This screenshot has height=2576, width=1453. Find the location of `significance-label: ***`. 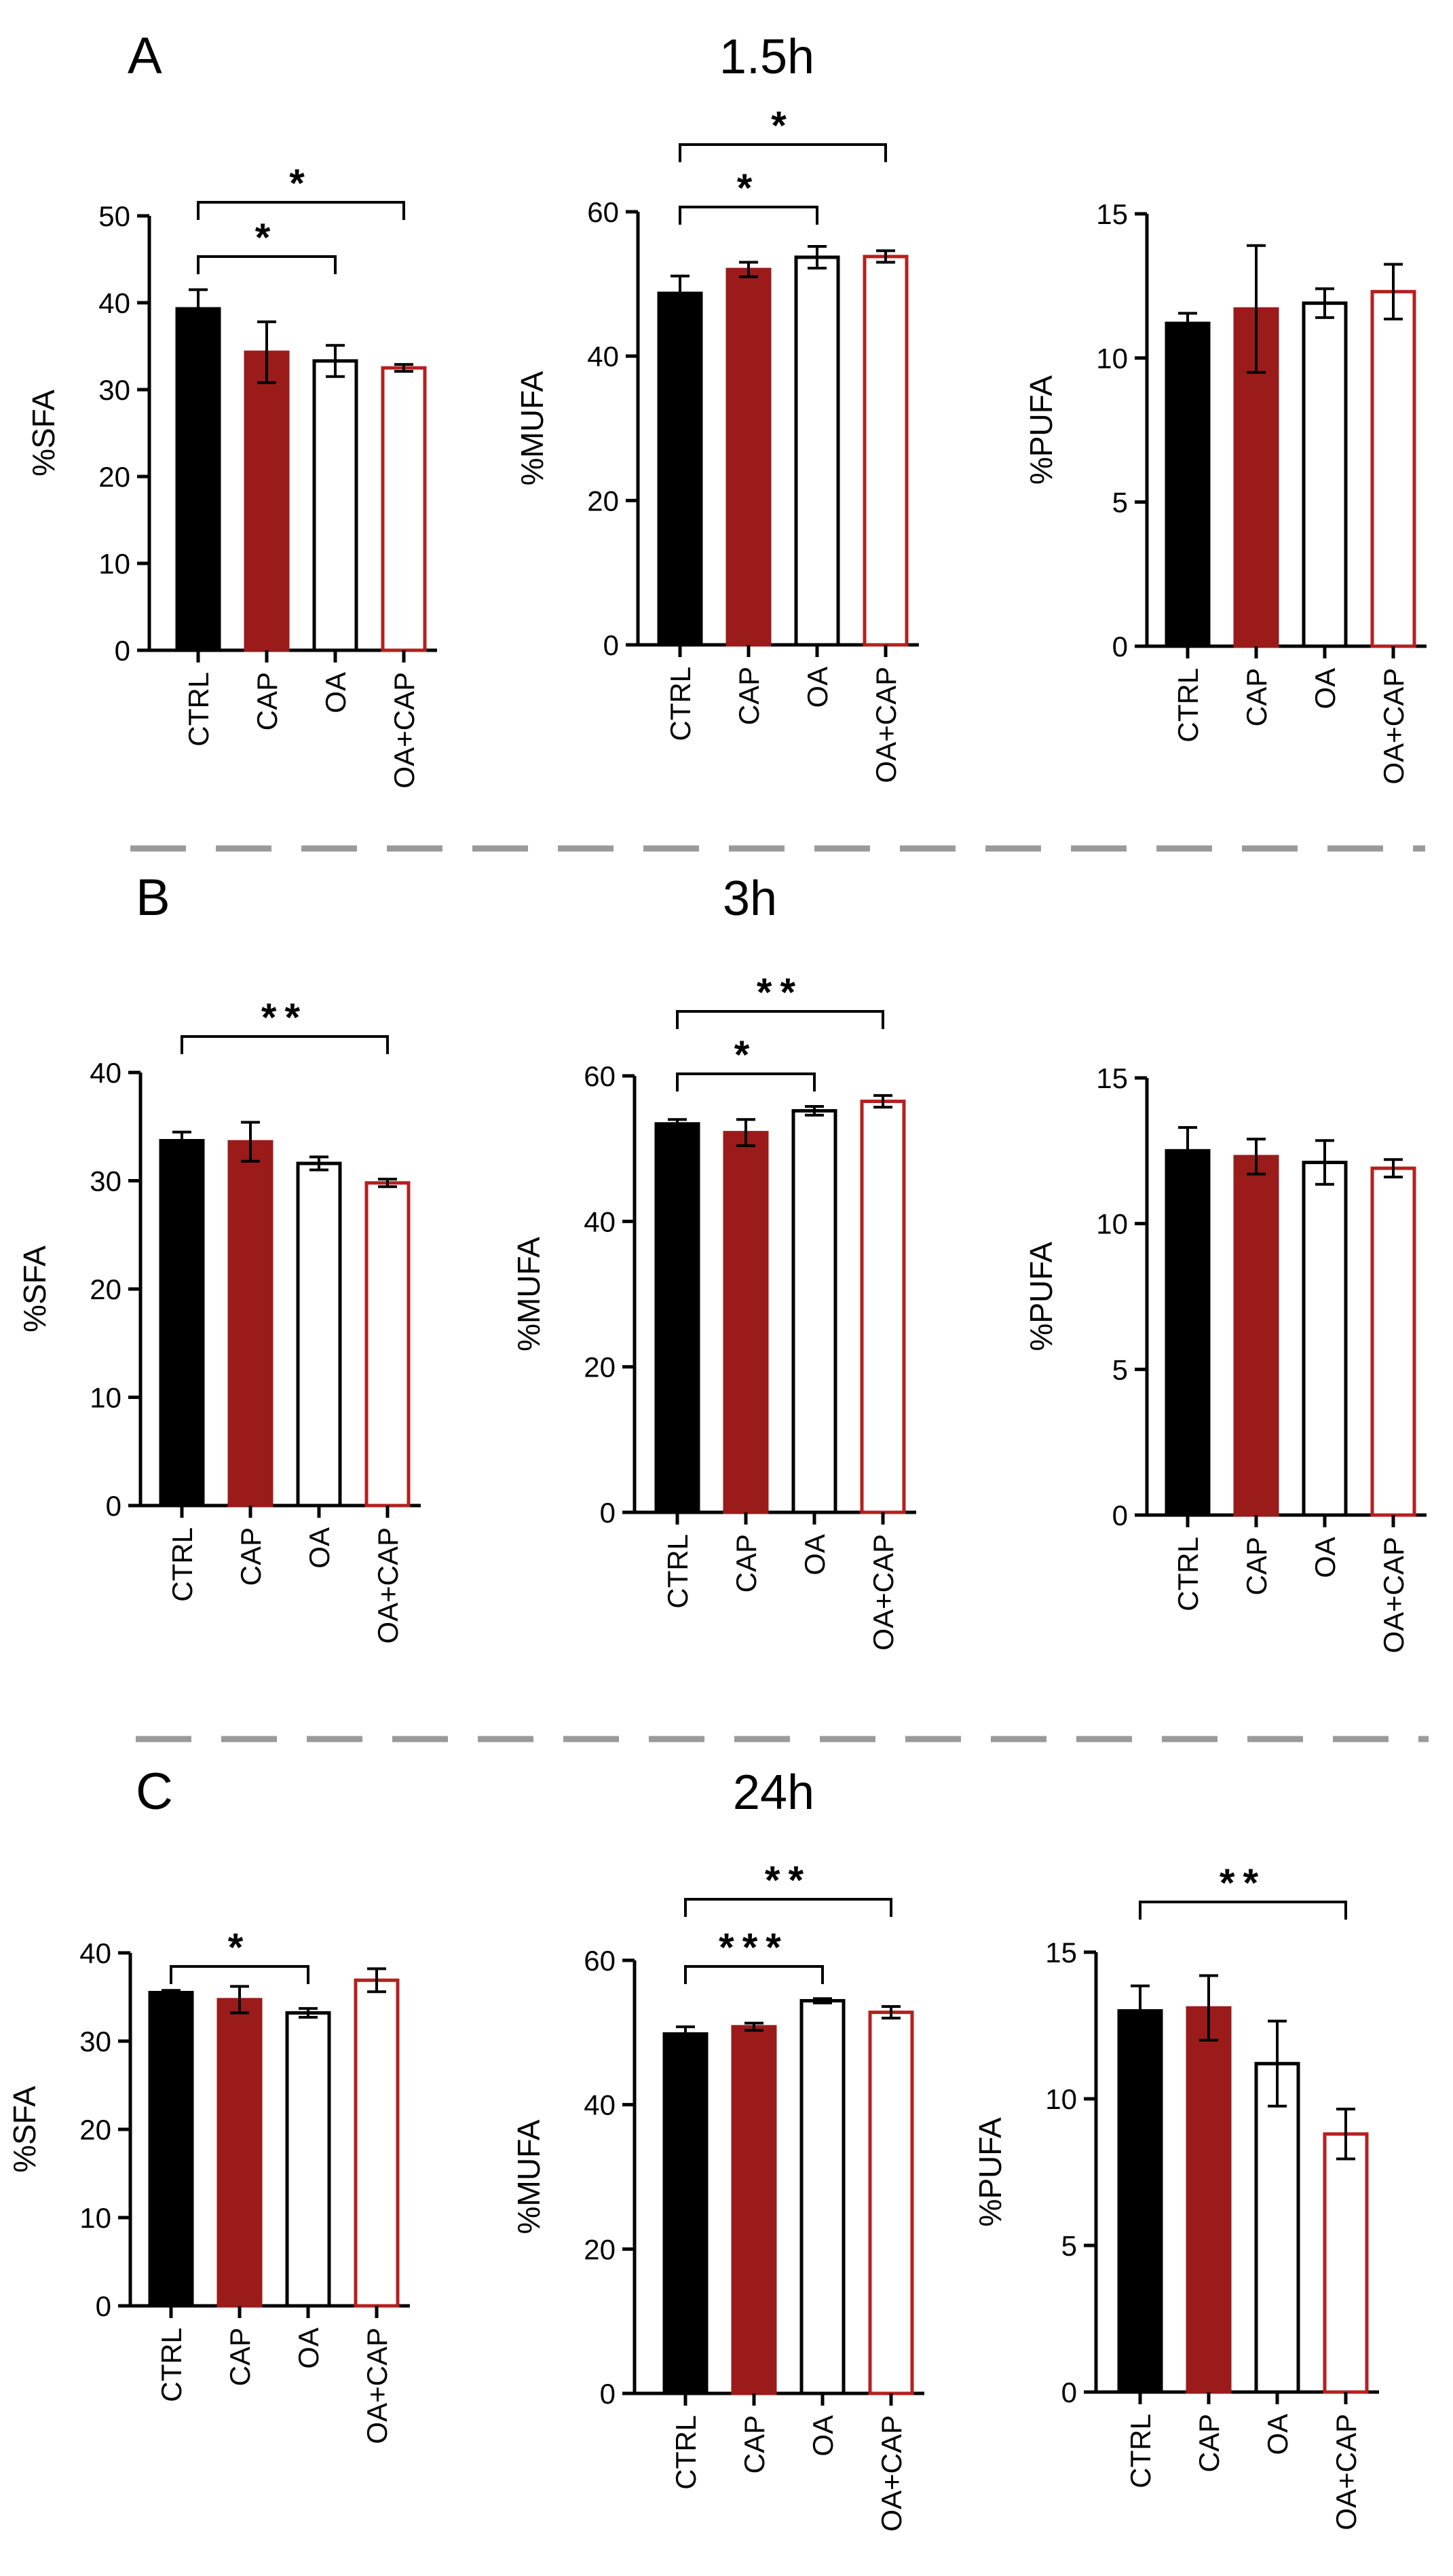

significance-label: *** is located at coordinates (754, 1948).